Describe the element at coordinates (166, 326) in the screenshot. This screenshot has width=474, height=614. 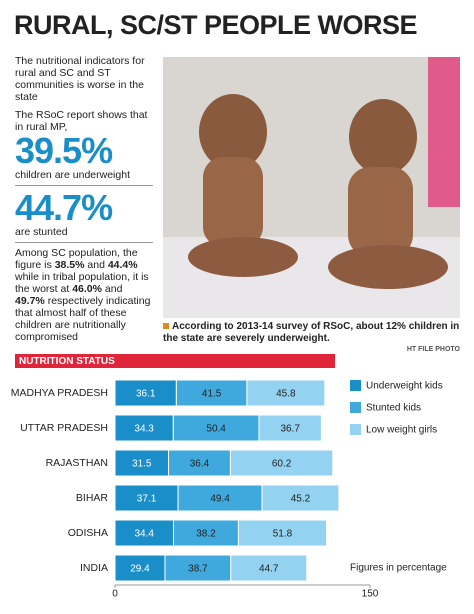
I see `bullet` at that location.